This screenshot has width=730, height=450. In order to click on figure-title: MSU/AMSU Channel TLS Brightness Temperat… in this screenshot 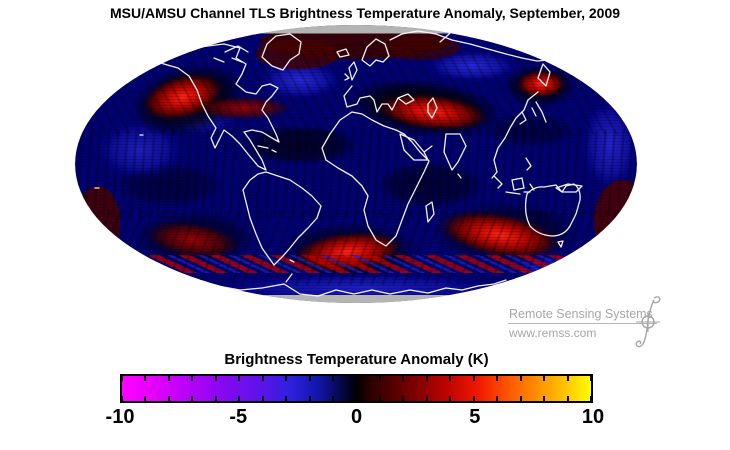, I will do `click(365, 13)`.